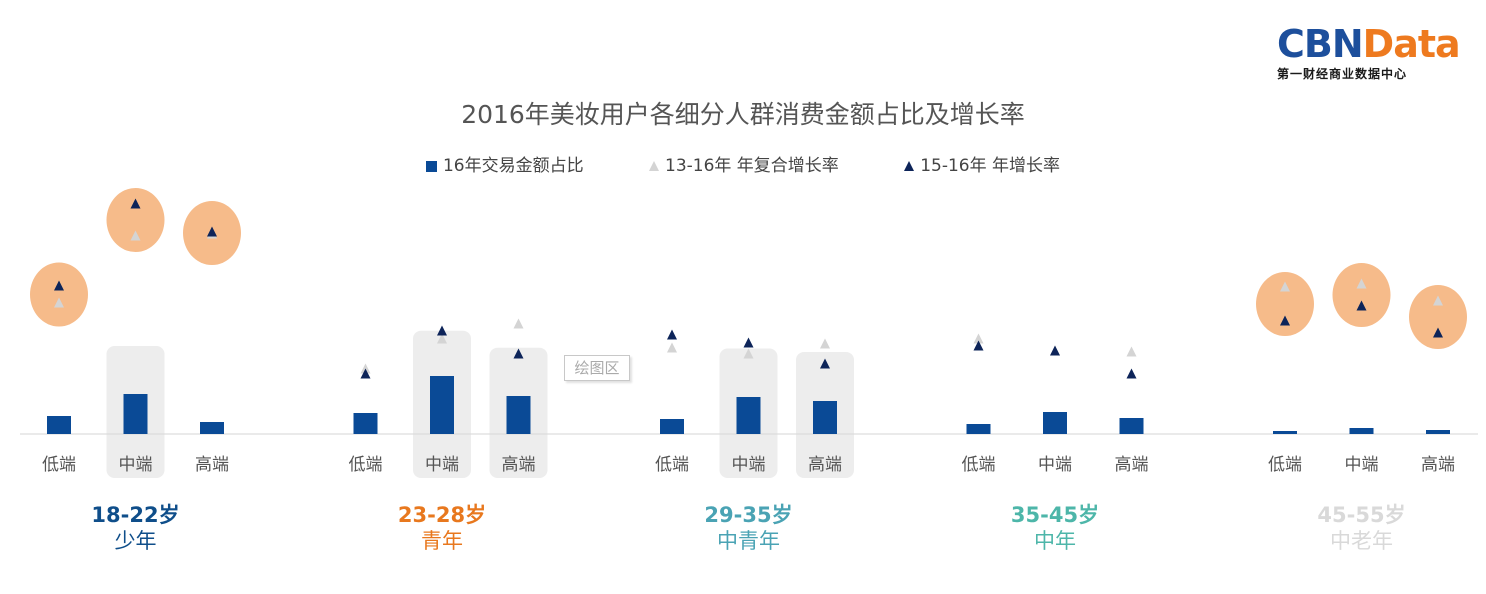  What do you see at coordinates (1411, 44) in the screenshot?
I see `logo-data-text: Data` at bounding box center [1411, 44].